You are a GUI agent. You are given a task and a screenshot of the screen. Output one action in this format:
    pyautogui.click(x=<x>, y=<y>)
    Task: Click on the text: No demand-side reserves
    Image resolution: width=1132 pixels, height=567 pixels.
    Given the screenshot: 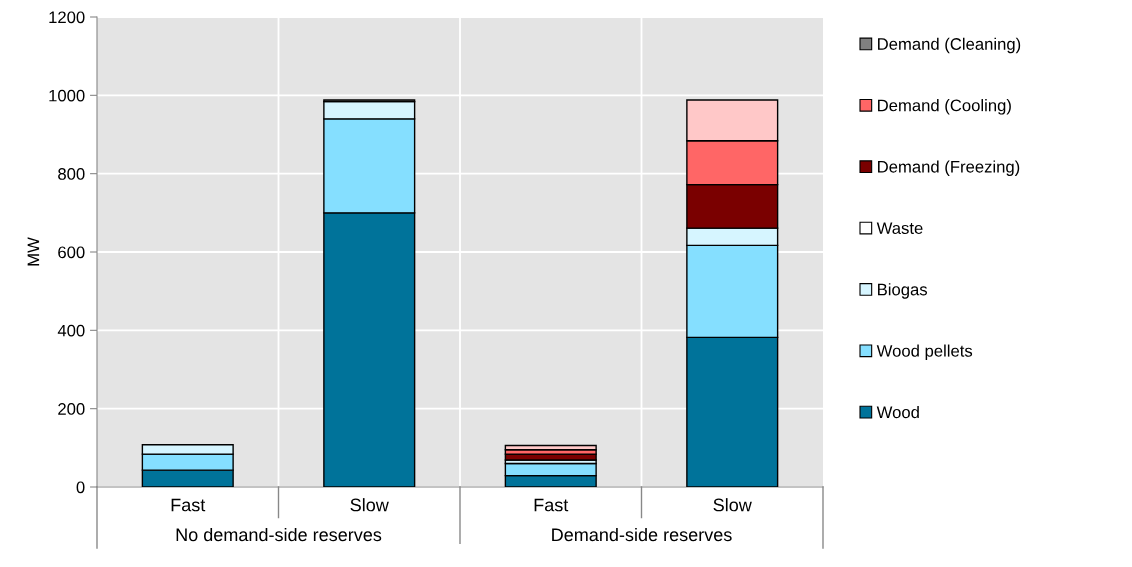 What is the action you would take?
    pyautogui.click(x=279, y=534)
    